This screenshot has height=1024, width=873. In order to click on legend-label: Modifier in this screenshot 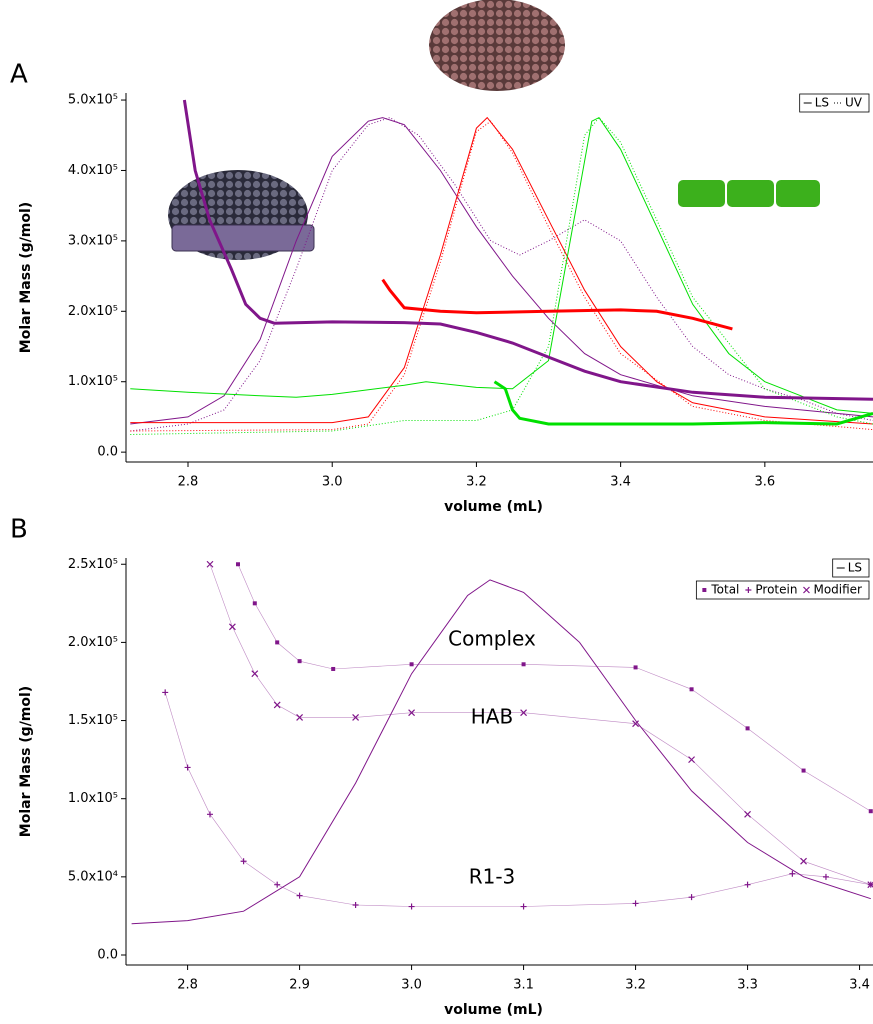, I will do `click(837, 590)`.